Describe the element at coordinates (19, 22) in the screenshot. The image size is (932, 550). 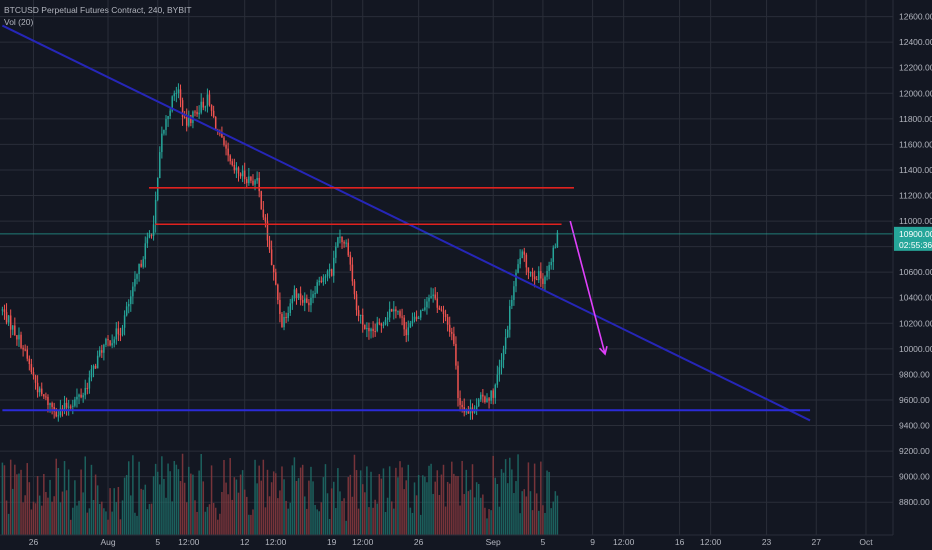
I see `volume-indicator-label: Vol (20)` at that location.